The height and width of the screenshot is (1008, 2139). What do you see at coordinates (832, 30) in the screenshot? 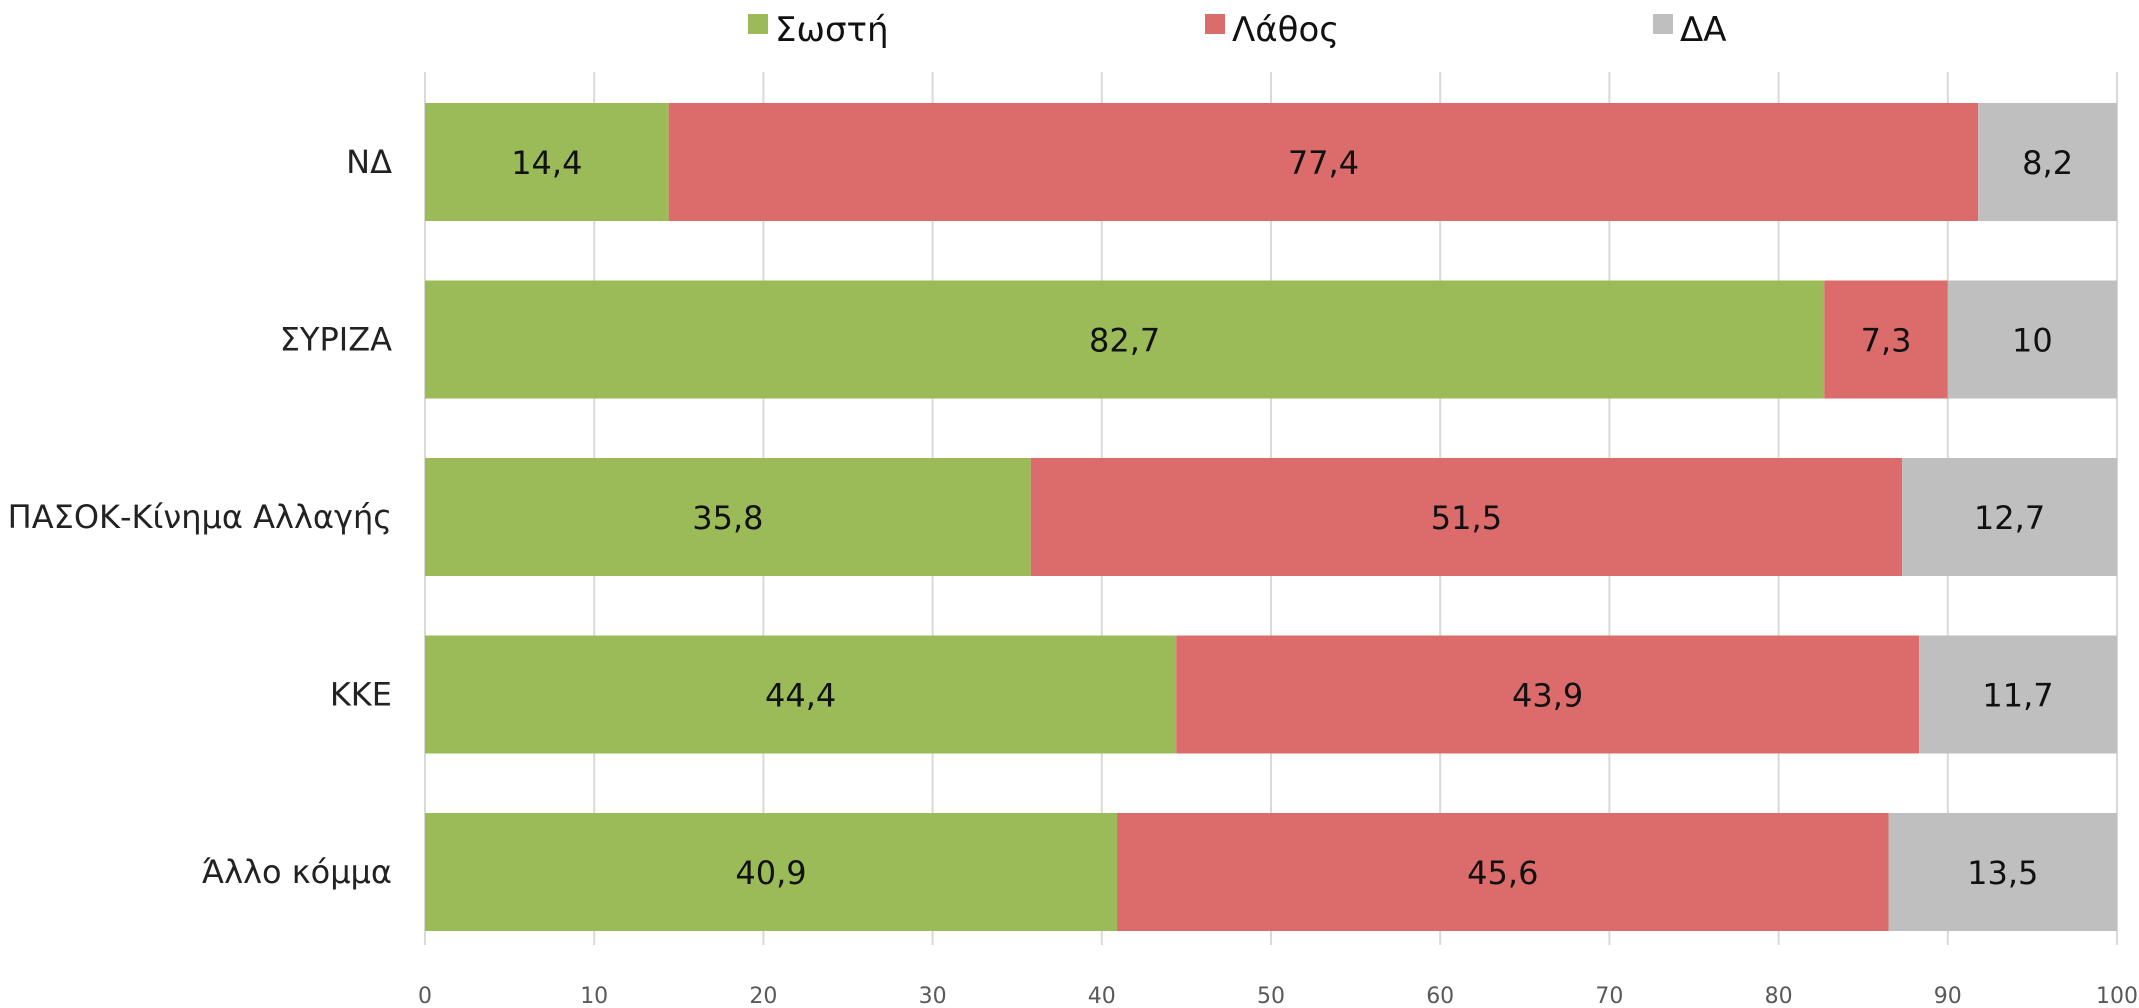
I see `legend-label: Σωστή` at bounding box center [832, 30].